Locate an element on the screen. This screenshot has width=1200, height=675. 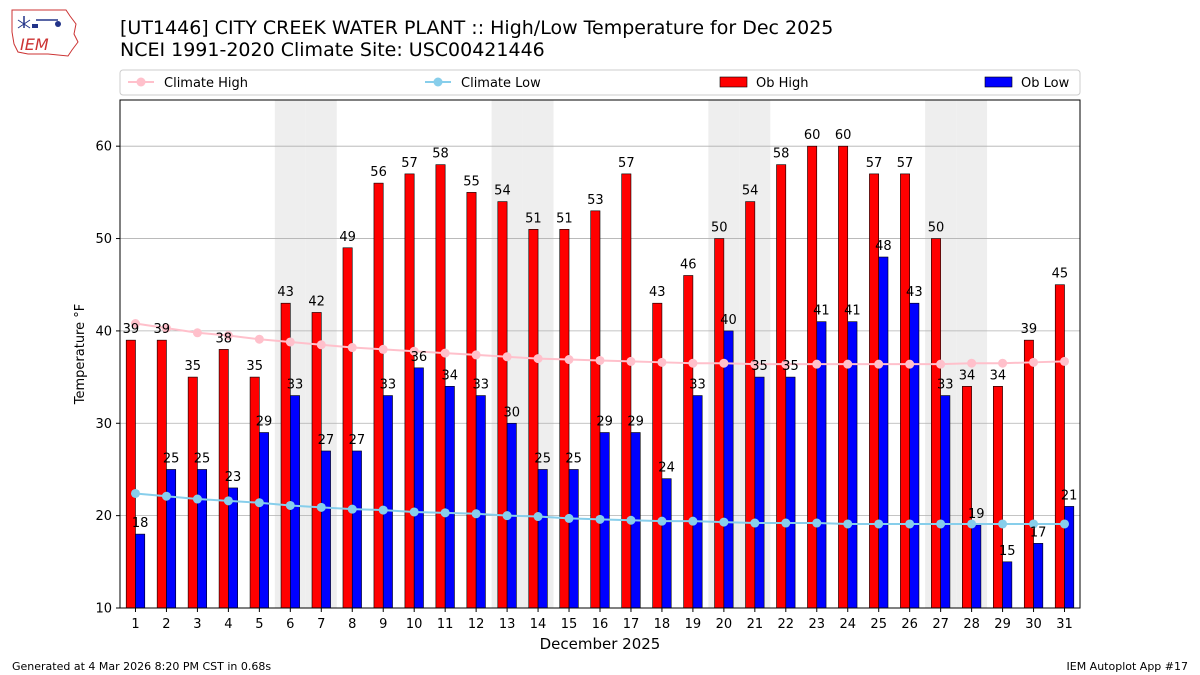
x-tick-label: 9 is located at coordinates (383, 624).